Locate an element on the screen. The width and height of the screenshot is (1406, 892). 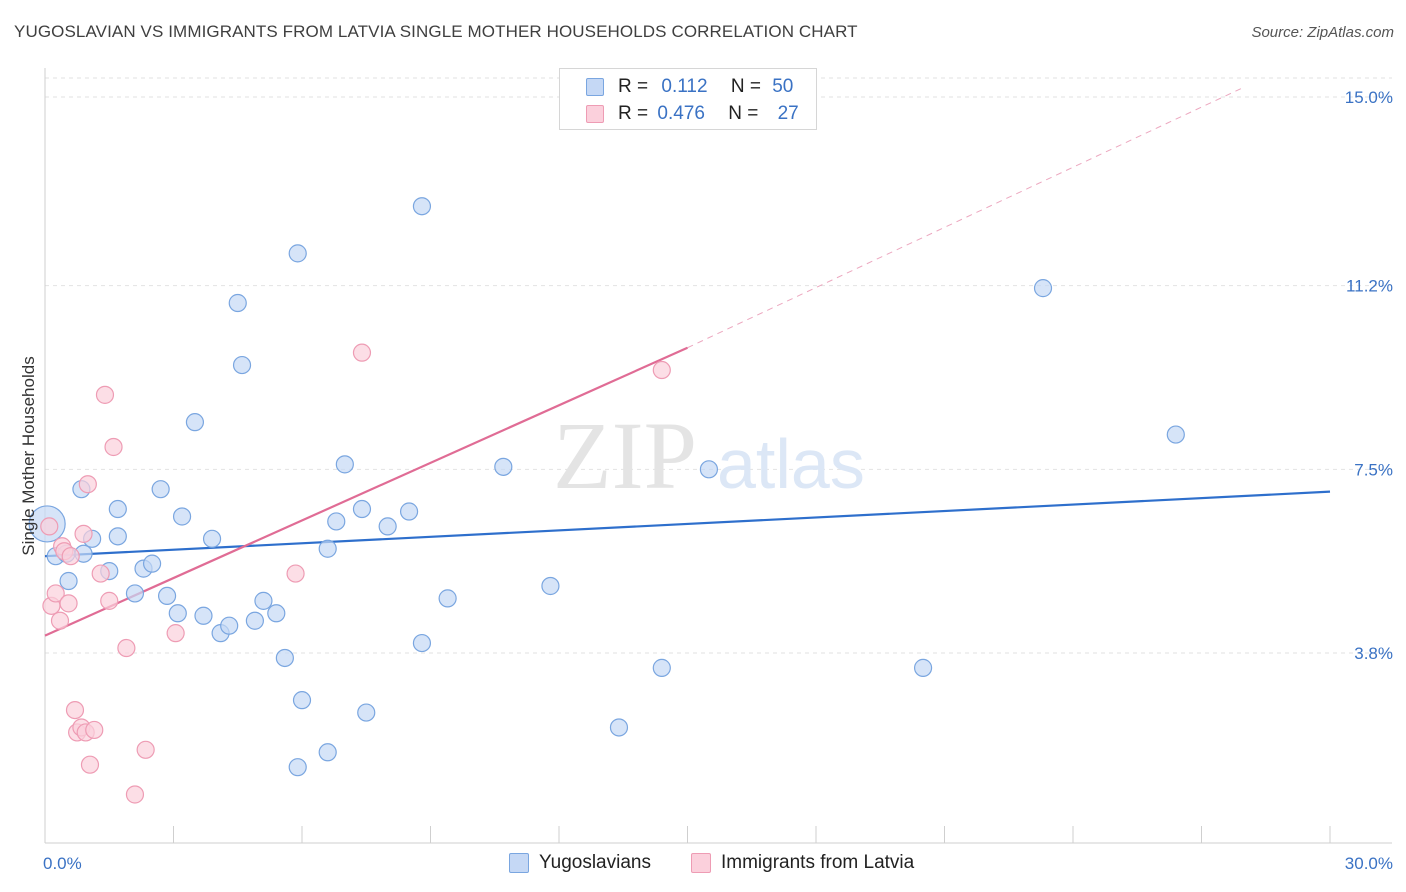
trend-line-yugoslavians is located at coordinates (687, 524).